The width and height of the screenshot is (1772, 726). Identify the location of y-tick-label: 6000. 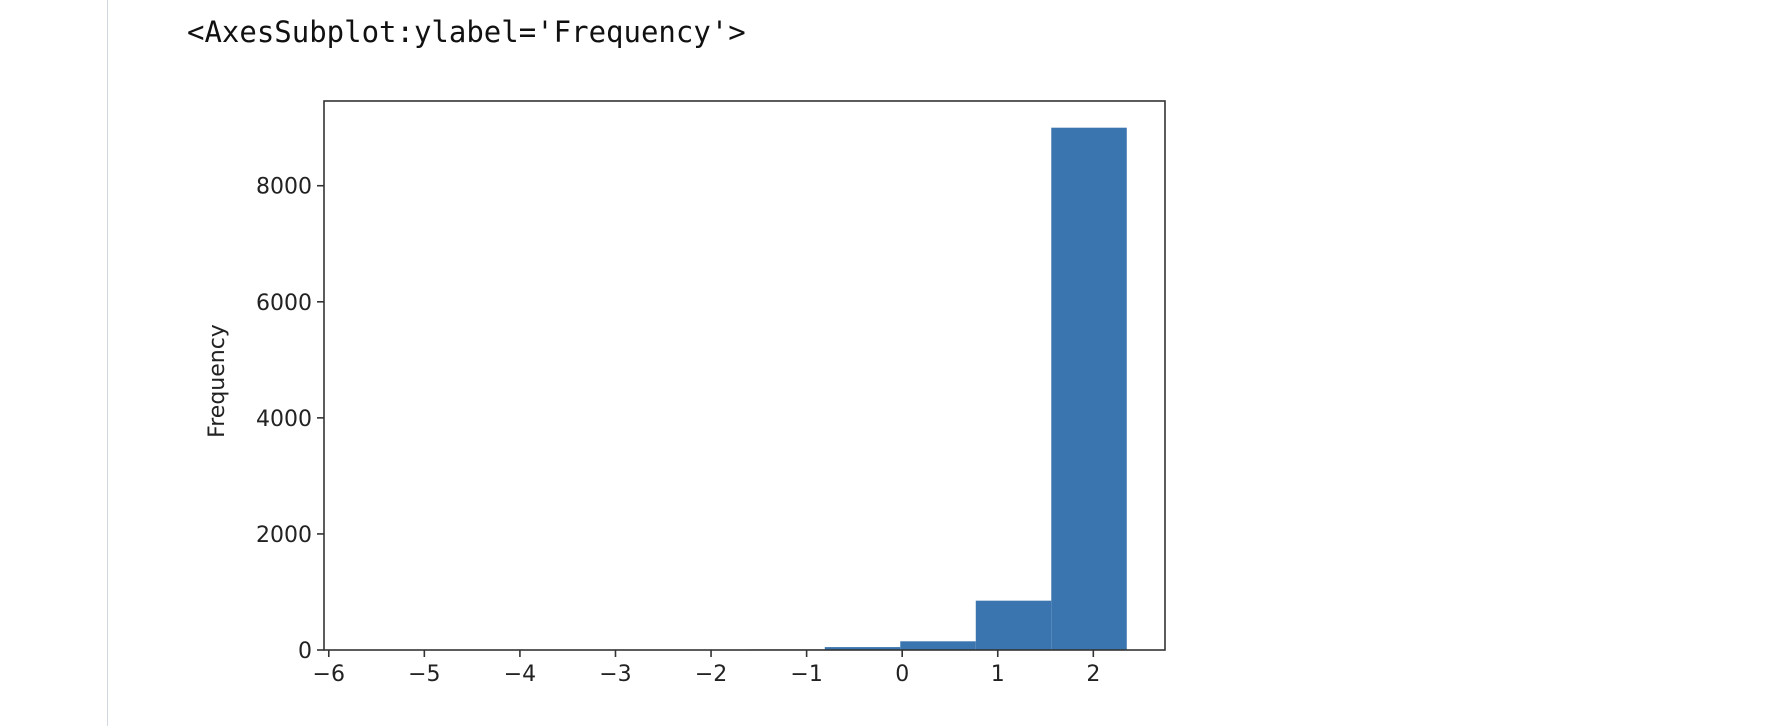
(284, 303).